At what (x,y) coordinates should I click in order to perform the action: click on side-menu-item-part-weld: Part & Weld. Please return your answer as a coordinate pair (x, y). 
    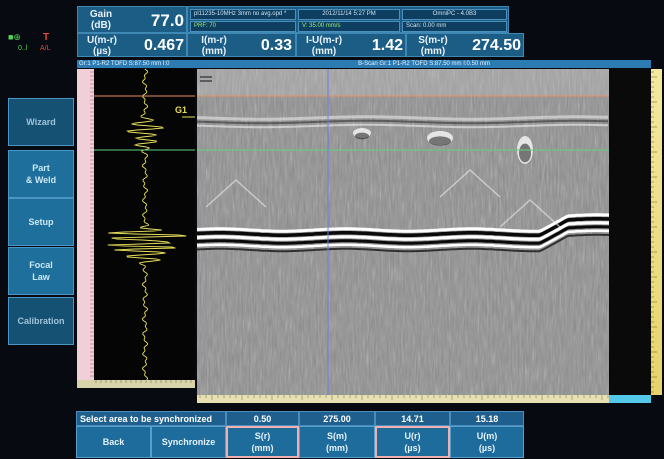
    Looking at the image, I should click on (41, 174).